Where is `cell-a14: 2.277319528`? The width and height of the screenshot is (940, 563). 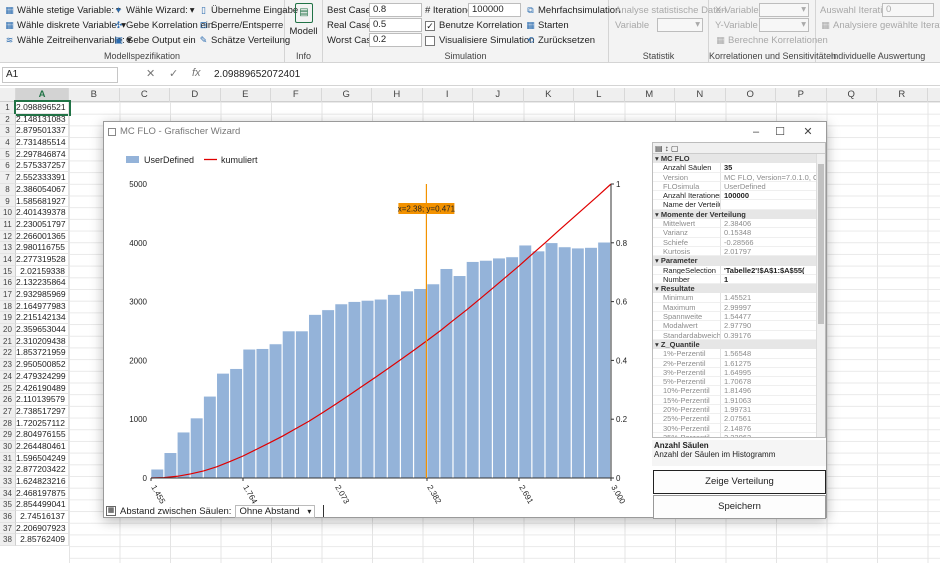
cell-a14: 2.277319528 is located at coordinates (42, 259).